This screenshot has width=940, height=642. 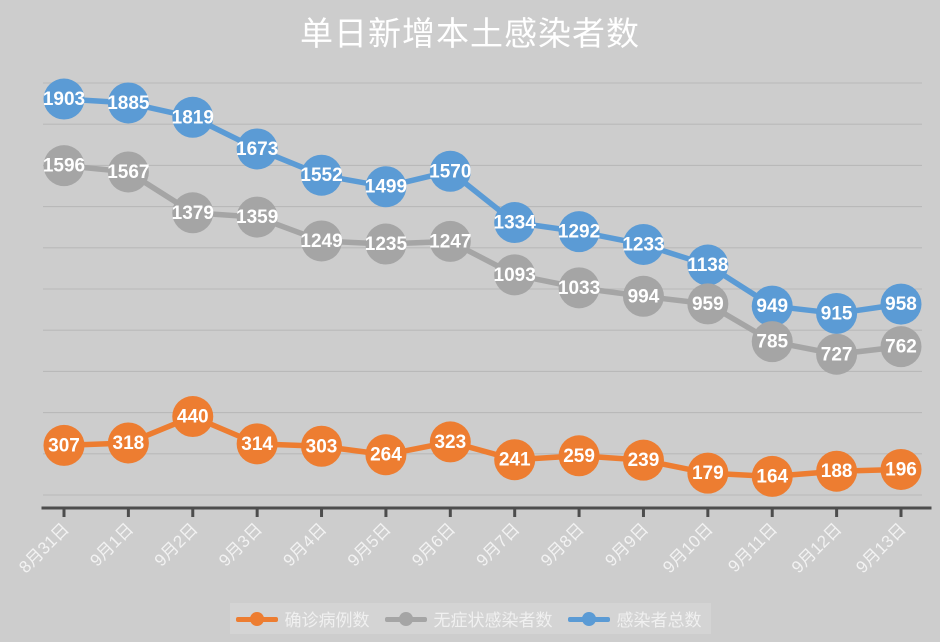 I want to click on chart-legend: 确诊病例数 无症状感染者数 感染者总数, so click(x=470, y=618).